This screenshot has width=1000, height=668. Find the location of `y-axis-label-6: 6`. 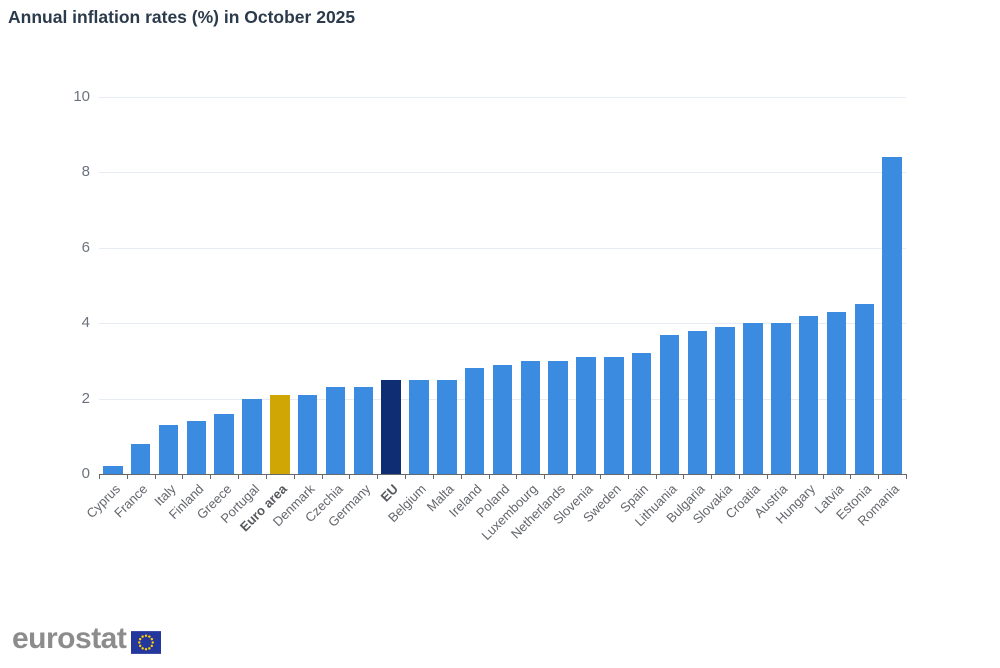

y-axis-label-6: 6 is located at coordinates (85, 247).